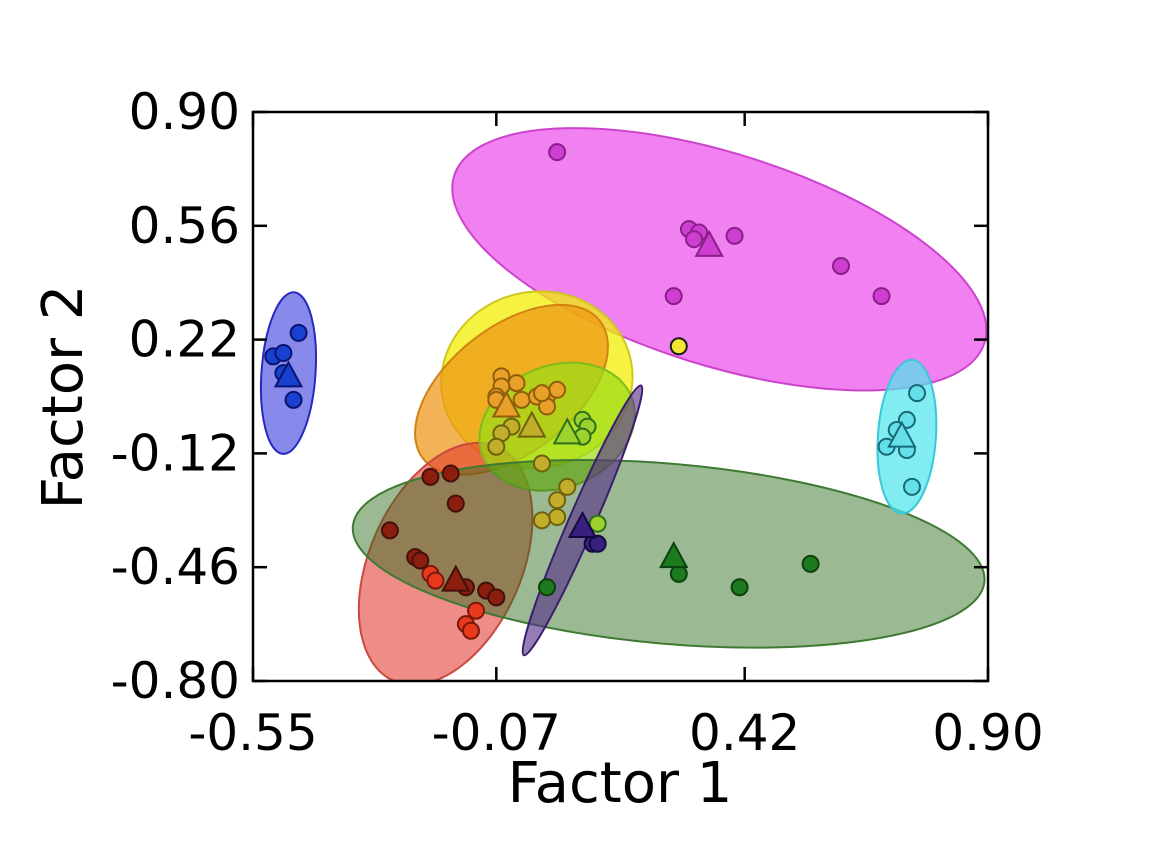 This screenshot has height=852, width=1170. I want to click on centroid-marker-purple, so click(582, 524).